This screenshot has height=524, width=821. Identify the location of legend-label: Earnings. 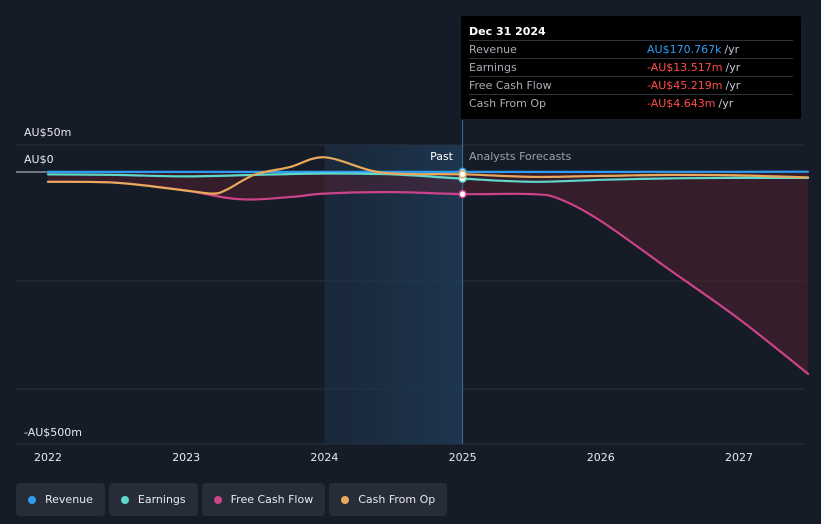
(161, 499).